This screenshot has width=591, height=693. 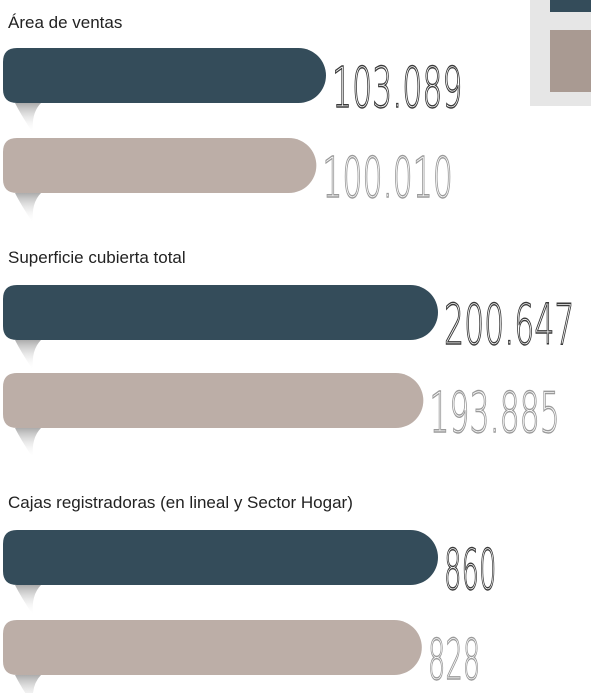 I want to click on value-label: 200.647, so click(x=509, y=325).